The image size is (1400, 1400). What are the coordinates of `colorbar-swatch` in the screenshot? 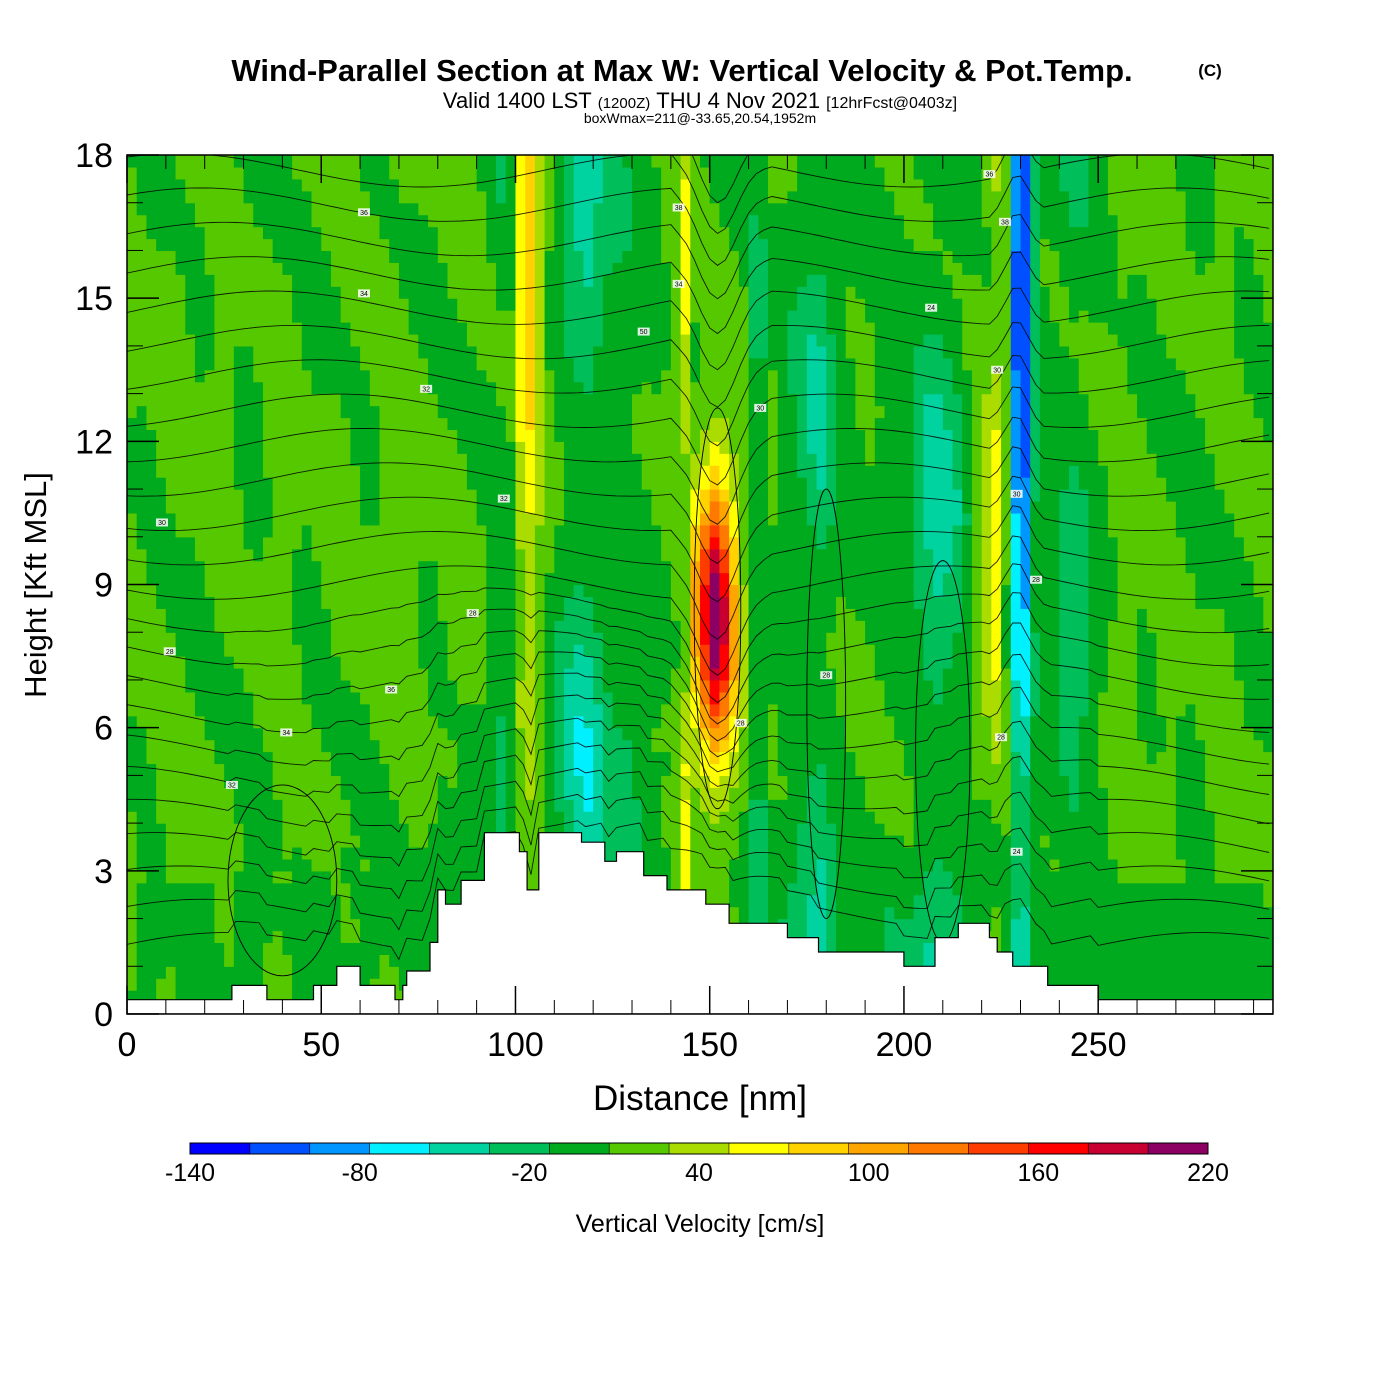 It's located at (998, 1148).